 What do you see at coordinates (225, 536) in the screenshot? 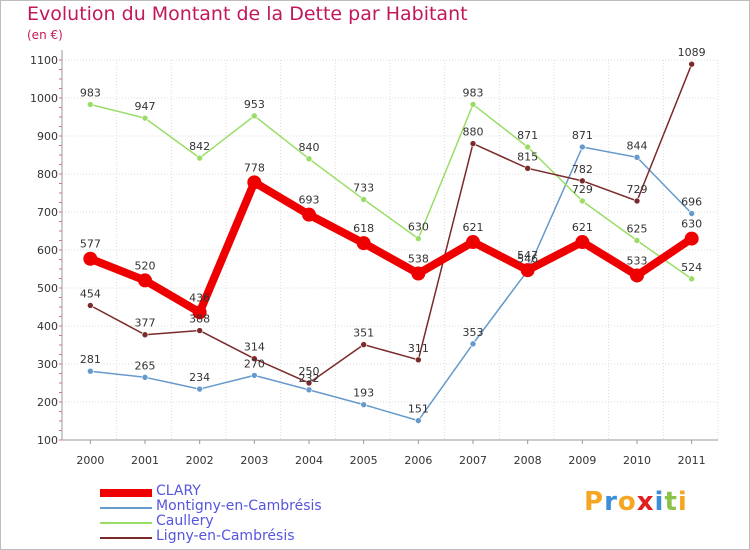
I see `legend-label: Ligny-en-Cambrésis` at bounding box center [225, 536].